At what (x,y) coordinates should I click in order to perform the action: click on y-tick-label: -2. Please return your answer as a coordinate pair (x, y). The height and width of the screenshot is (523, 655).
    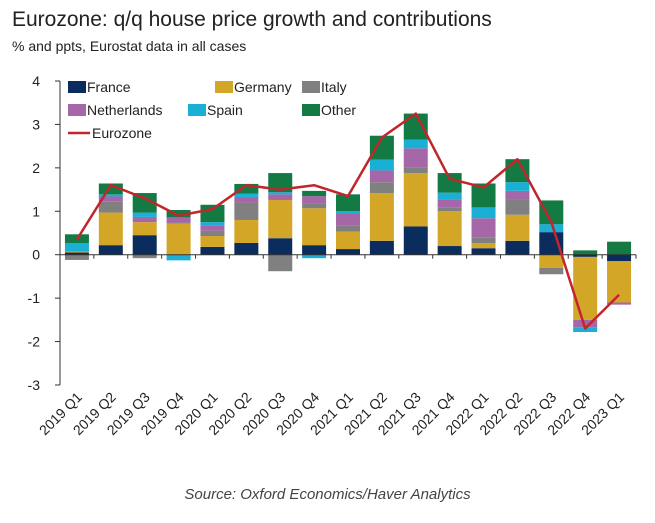
    Looking at the image, I should click on (34, 342).